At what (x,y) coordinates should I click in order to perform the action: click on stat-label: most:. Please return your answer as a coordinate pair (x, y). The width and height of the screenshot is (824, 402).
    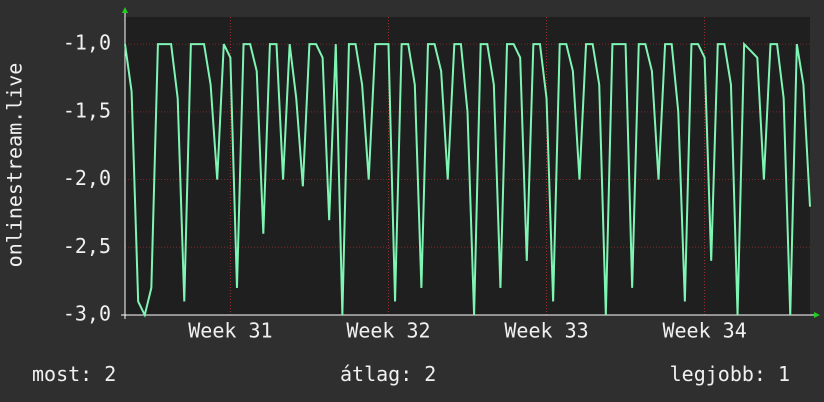
    Looking at the image, I should click on (62, 374).